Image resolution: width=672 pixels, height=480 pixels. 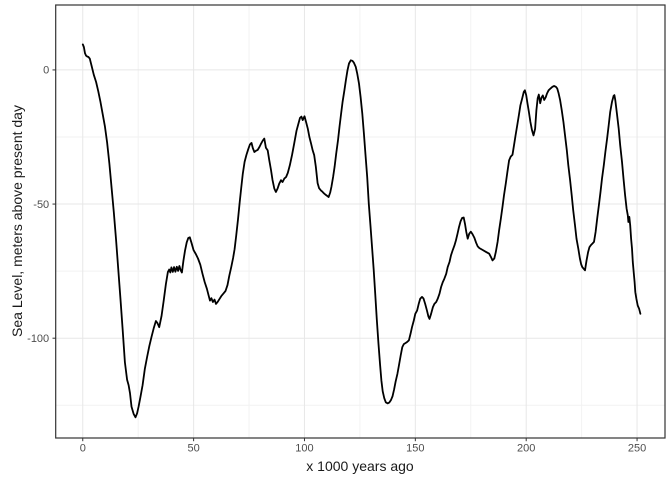 What do you see at coordinates (193, 449) in the screenshot?
I see `x-tick-label: 50` at bounding box center [193, 449].